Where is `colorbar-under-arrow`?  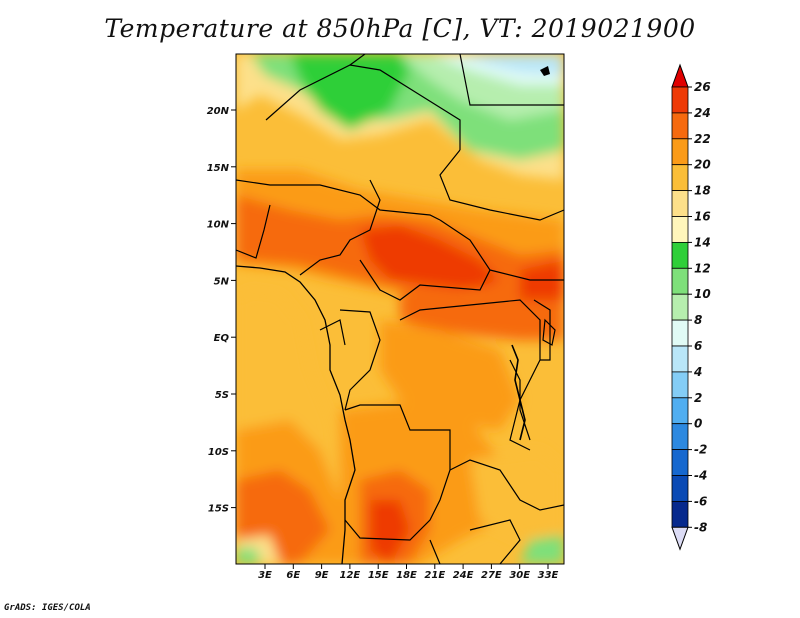
colorbar-under-arrow is located at coordinates (680, 538).